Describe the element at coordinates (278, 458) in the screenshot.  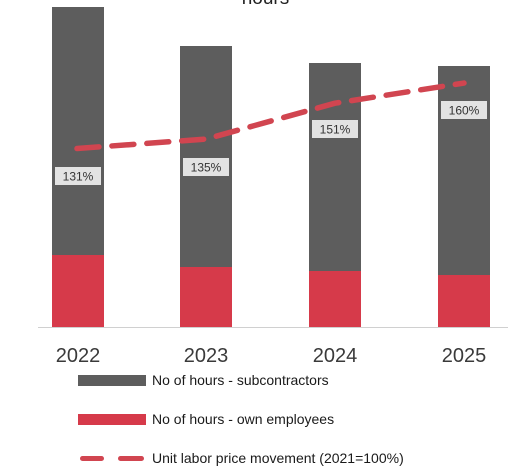
I see `legend-label-price-movement: Unit labor price movement (2021=100%)` at that location.